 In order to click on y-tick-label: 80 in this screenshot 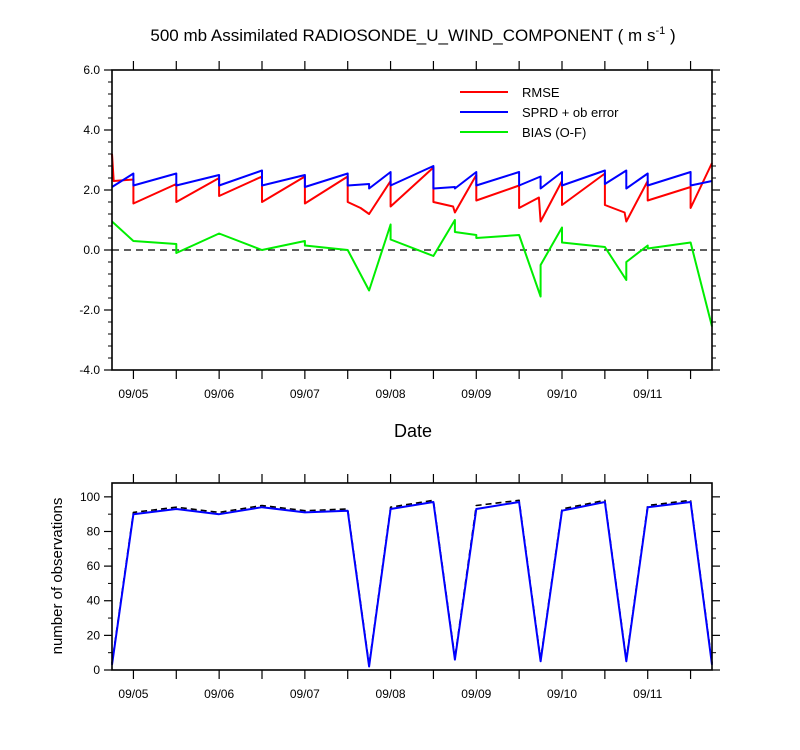, I will do `click(94, 531)`.